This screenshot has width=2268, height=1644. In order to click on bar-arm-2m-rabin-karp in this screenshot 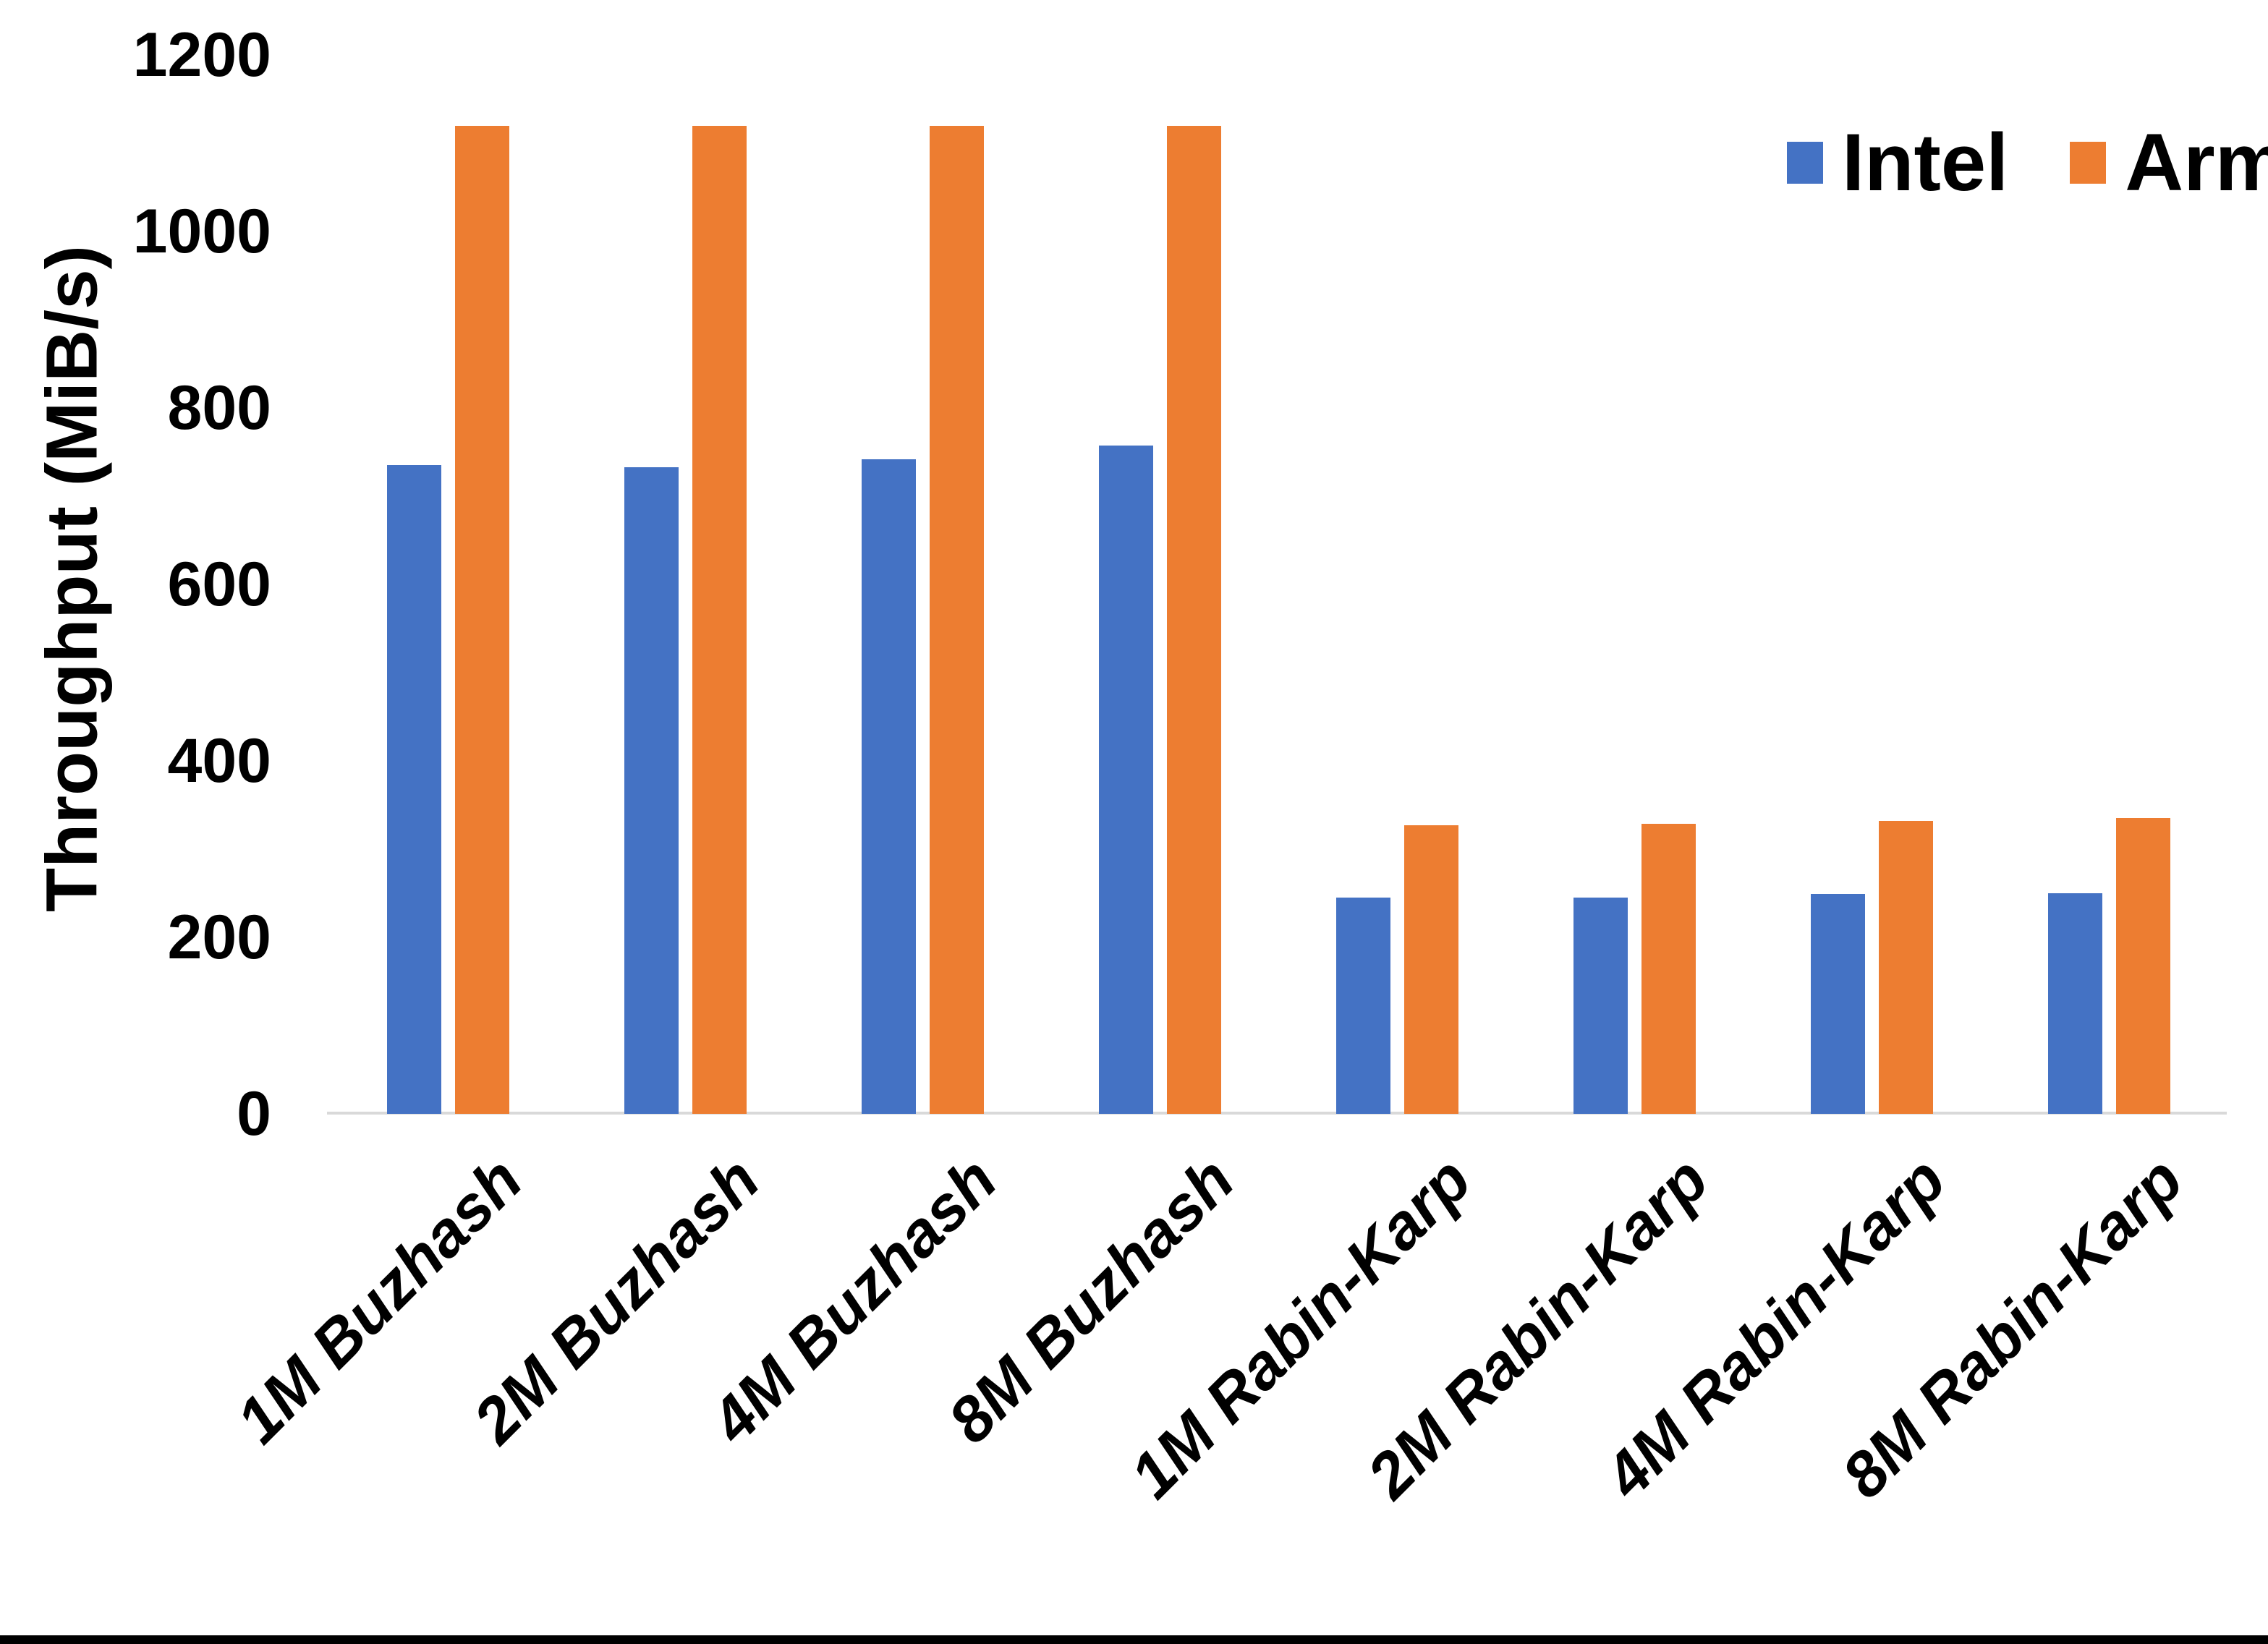, I will do `click(1669, 968)`.